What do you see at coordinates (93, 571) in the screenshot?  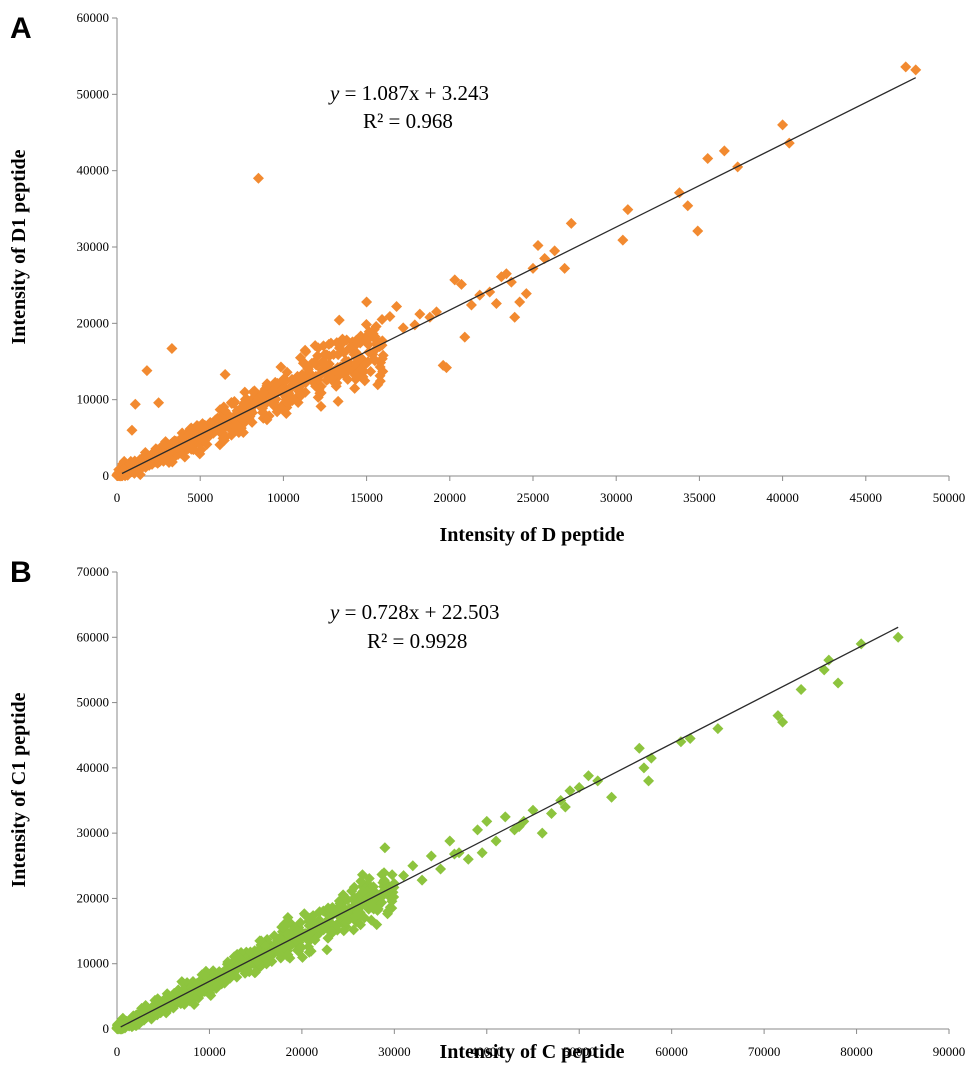 I see `y-tick-label: 70000` at bounding box center [93, 571].